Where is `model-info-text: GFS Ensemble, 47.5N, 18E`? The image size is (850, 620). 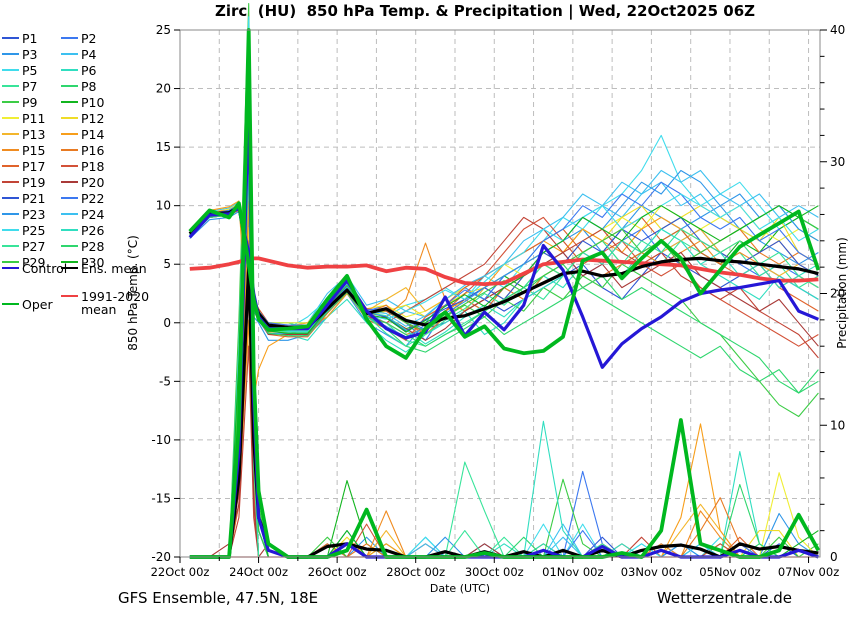
model-info-text: GFS Ensemble, 47.5N, 18E is located at coordinates (218, 598).